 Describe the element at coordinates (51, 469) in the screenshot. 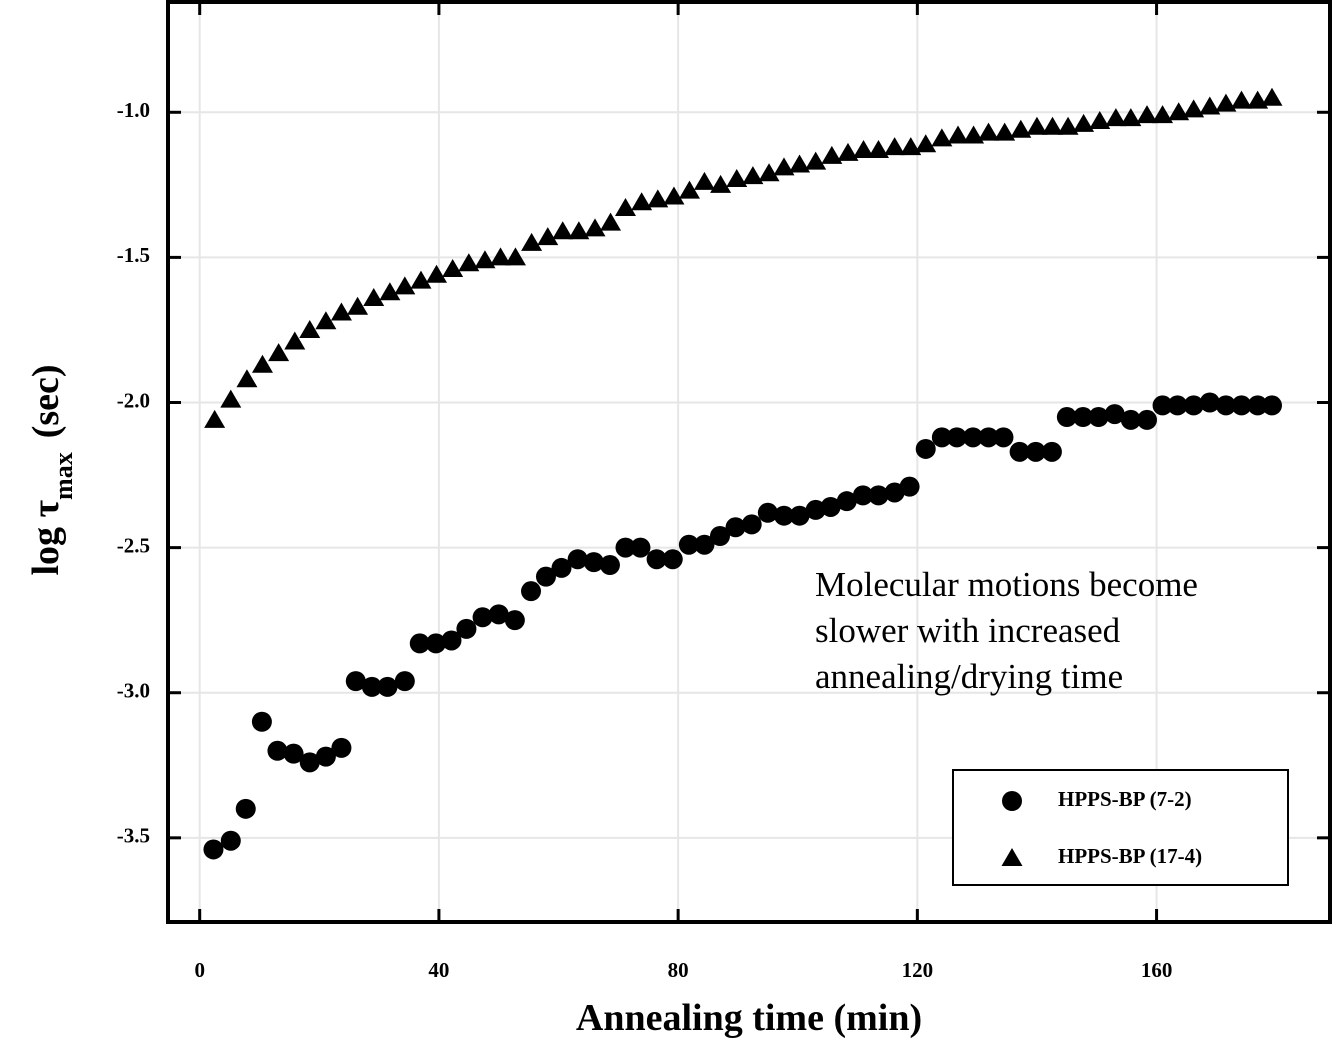

I see `y-axis-label: log τmax (sec)` at that location.